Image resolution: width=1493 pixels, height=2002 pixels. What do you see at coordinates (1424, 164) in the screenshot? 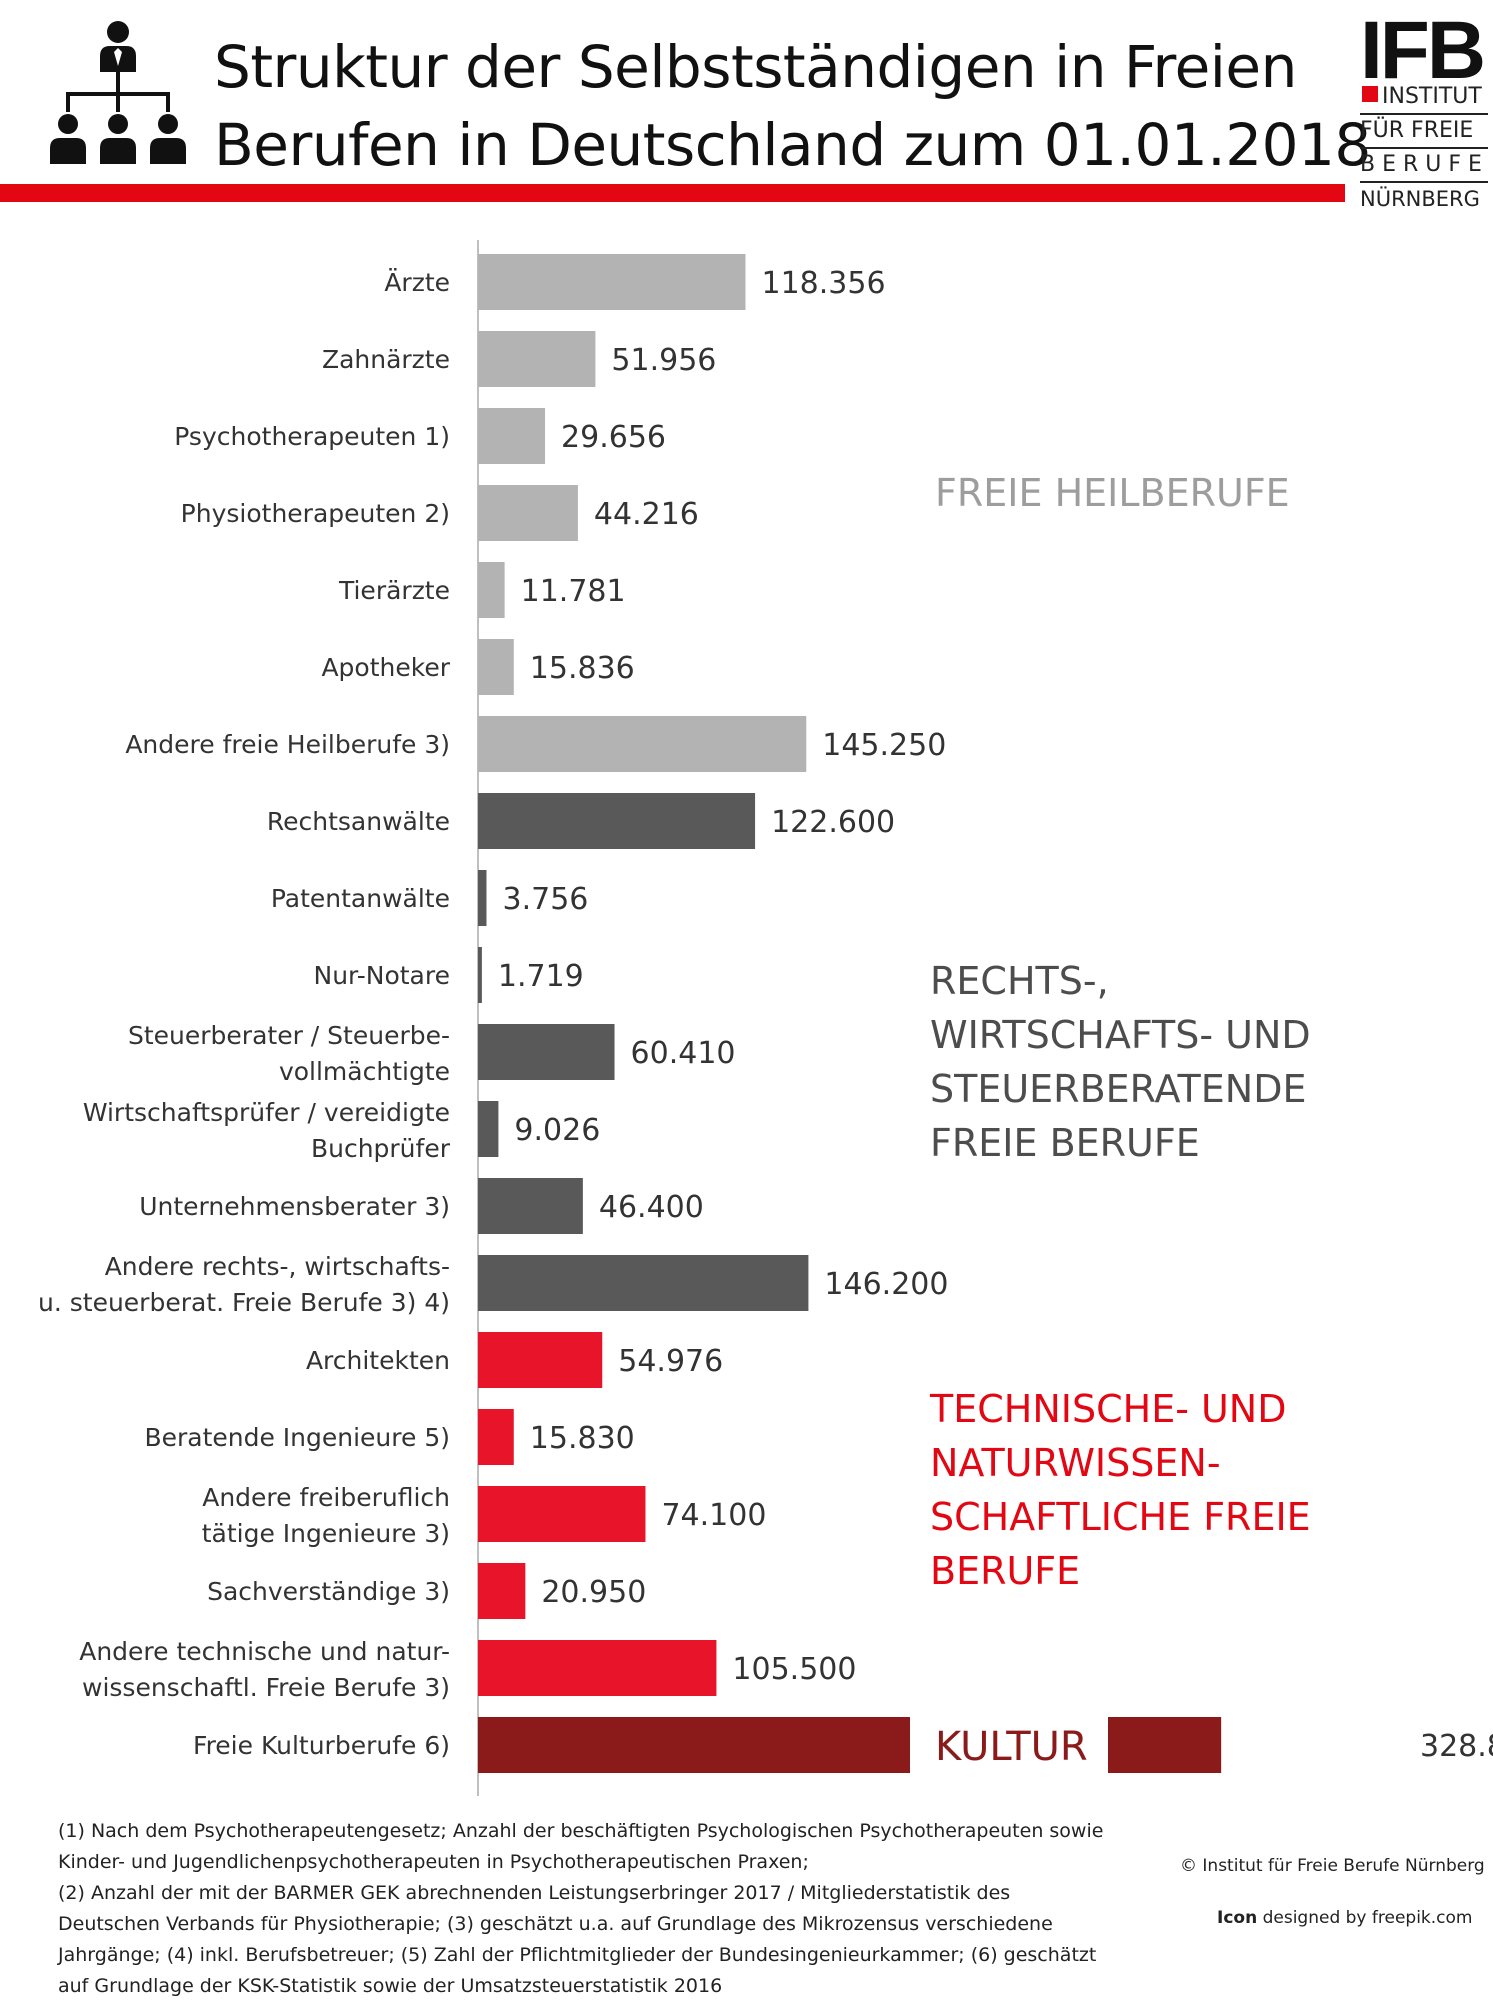
I see `logo-line-berufe: BERUFE` at bounding box center [1424, 164].